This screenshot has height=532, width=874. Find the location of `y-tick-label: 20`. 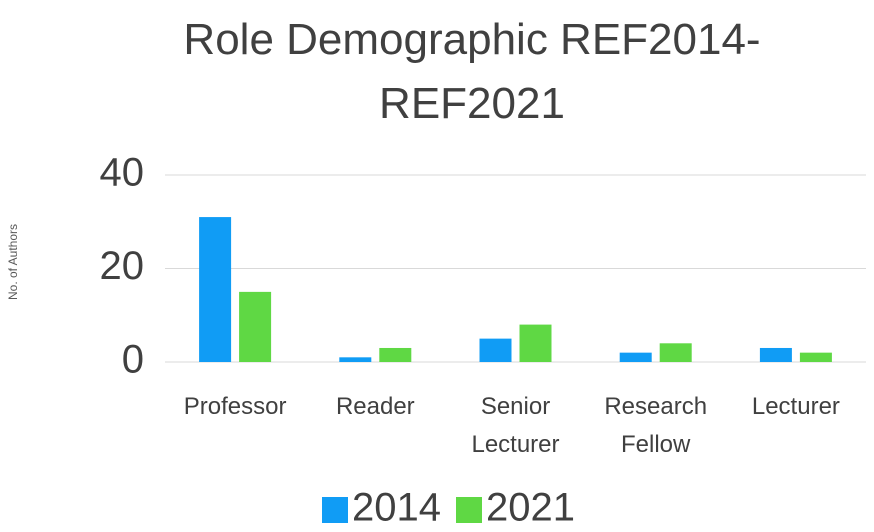

y-tick-label: 20 is located at coordinates (122, 266).